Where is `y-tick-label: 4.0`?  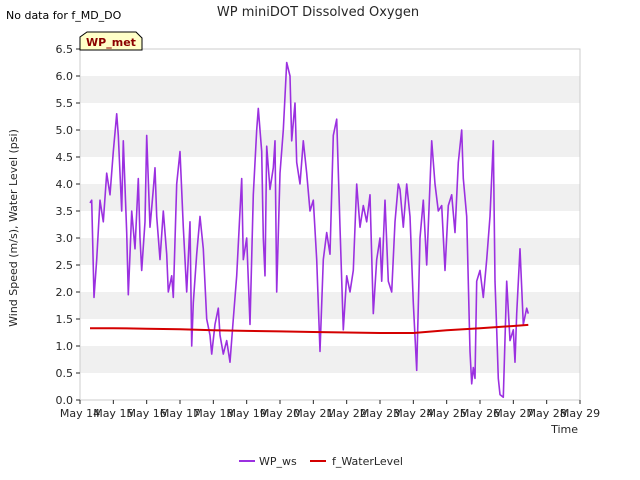 y-tick-label: 4.0 is located at coordinates (65, 184).